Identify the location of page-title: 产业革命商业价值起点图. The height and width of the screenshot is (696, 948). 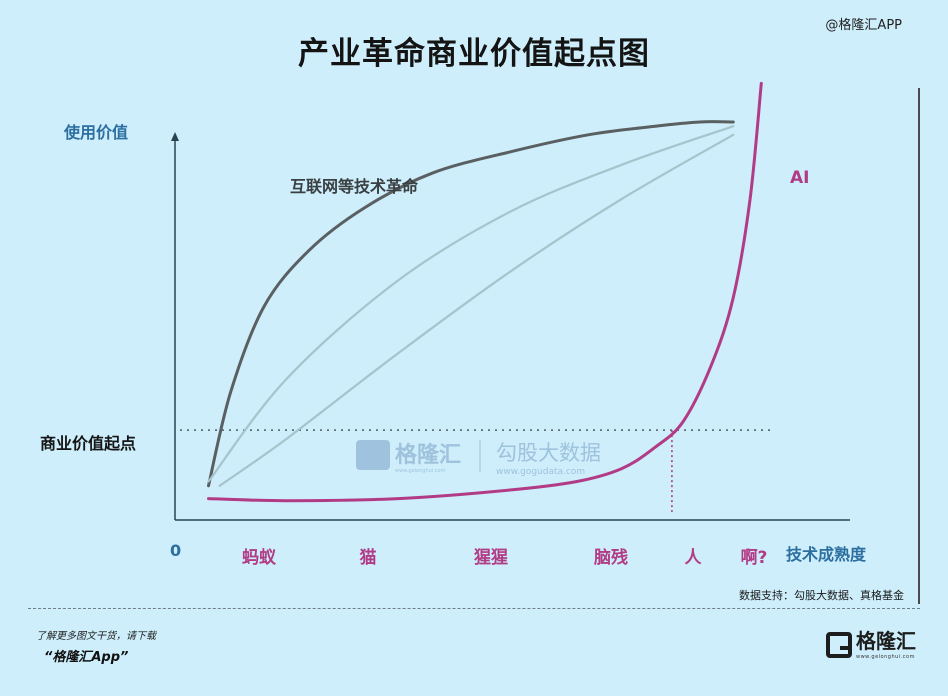
(474, 54).